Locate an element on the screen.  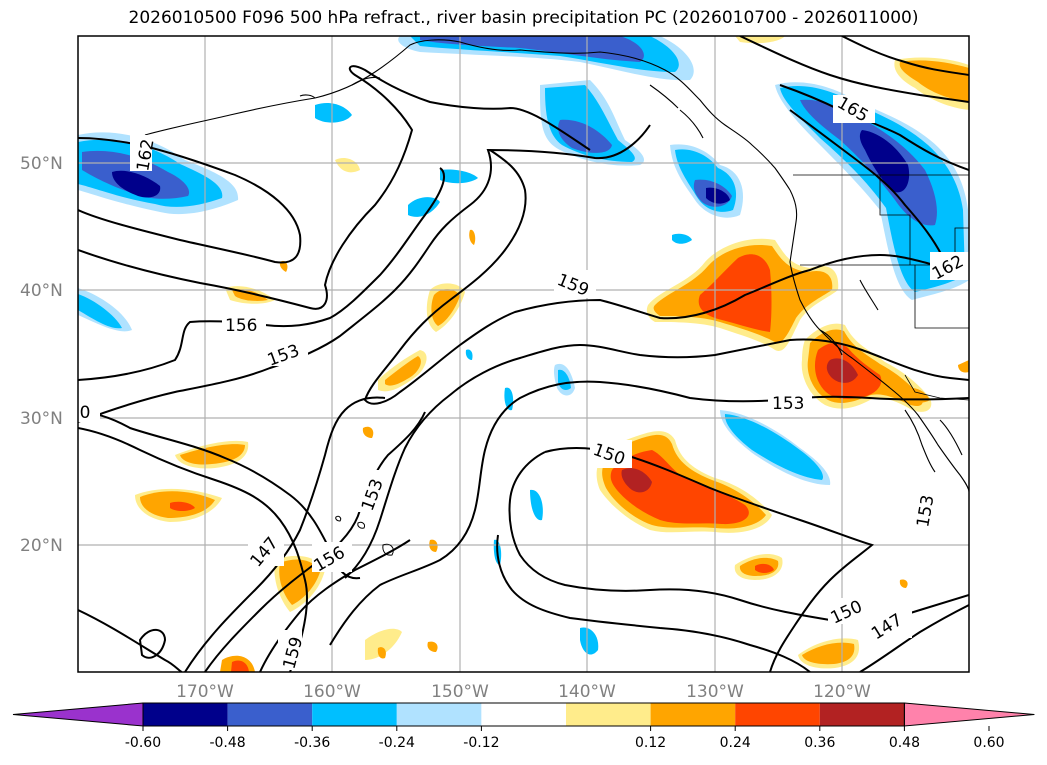
colorbar-tick-label: 0.48 is located at coordinates (904, 743).